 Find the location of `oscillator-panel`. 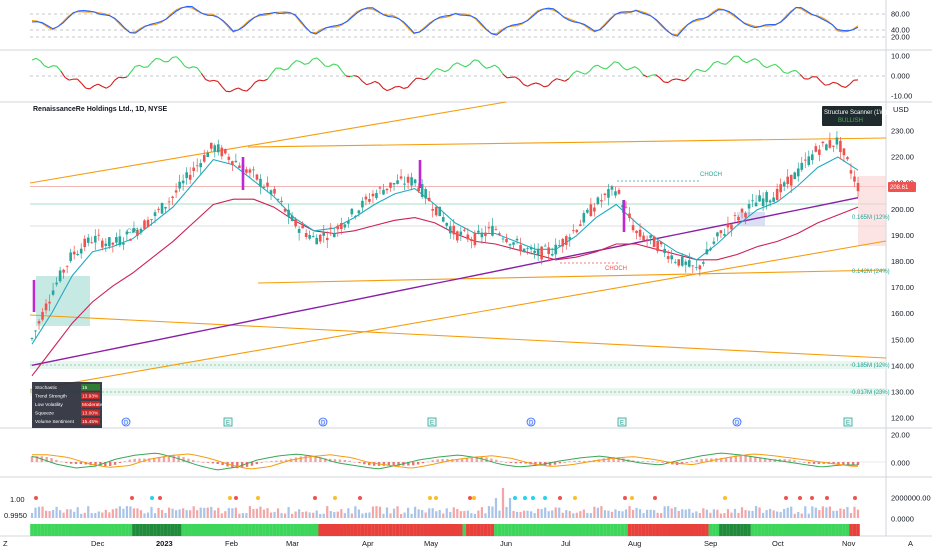

oscillator-panel is located at coordinates (458, 73).